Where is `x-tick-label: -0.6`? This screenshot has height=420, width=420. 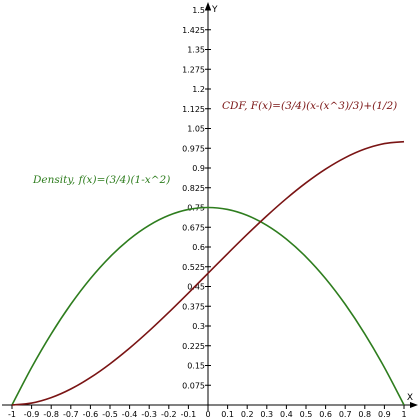 x-tick-label: -0.6 is located at coordinates (91, 414).